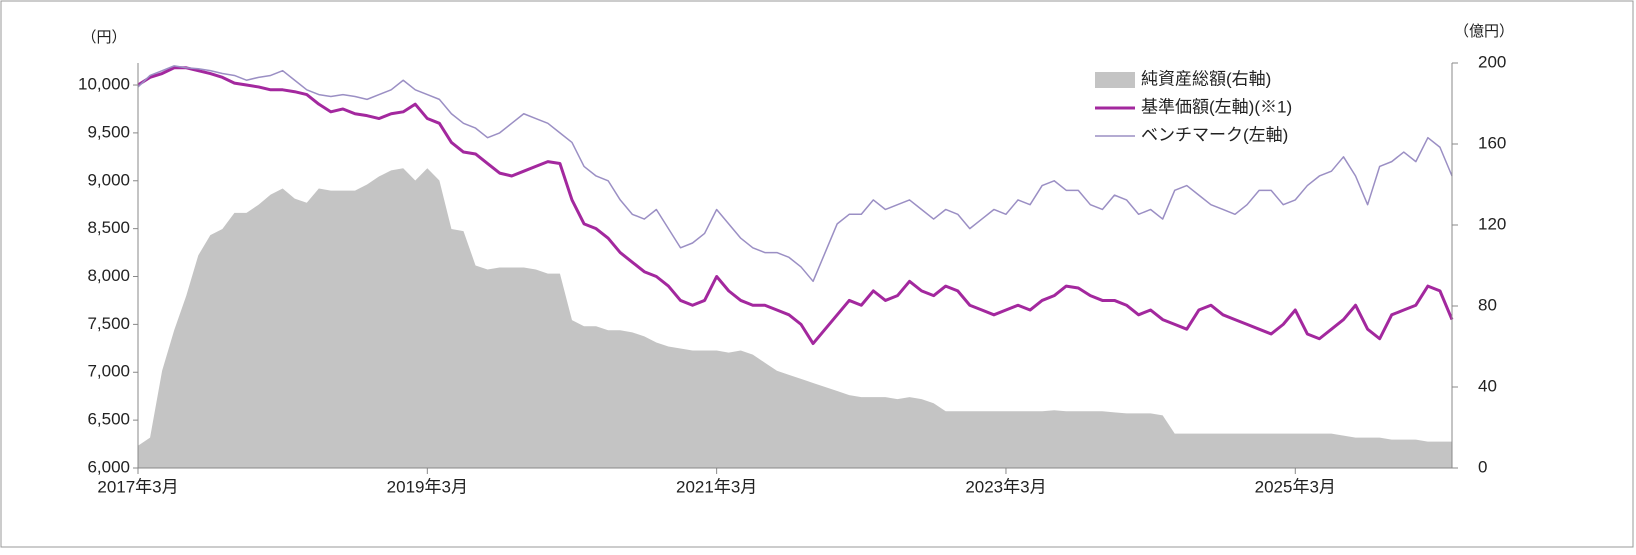 The width and height of the screenshot is (1636, 555). Describe the element at coordinates (108, 371) in the screenshot. I see `y-tick-label: 7,000` at that location.